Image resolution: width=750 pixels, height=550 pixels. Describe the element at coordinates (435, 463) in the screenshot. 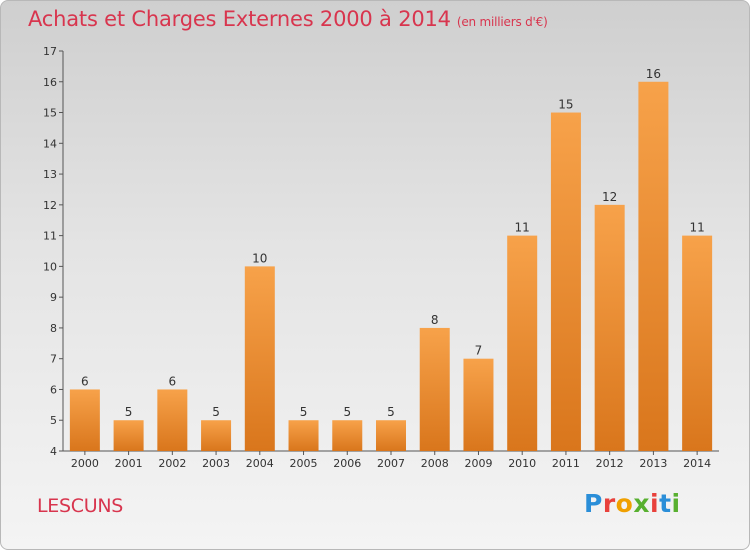

I see `x-tick-label: 2008` at that location.